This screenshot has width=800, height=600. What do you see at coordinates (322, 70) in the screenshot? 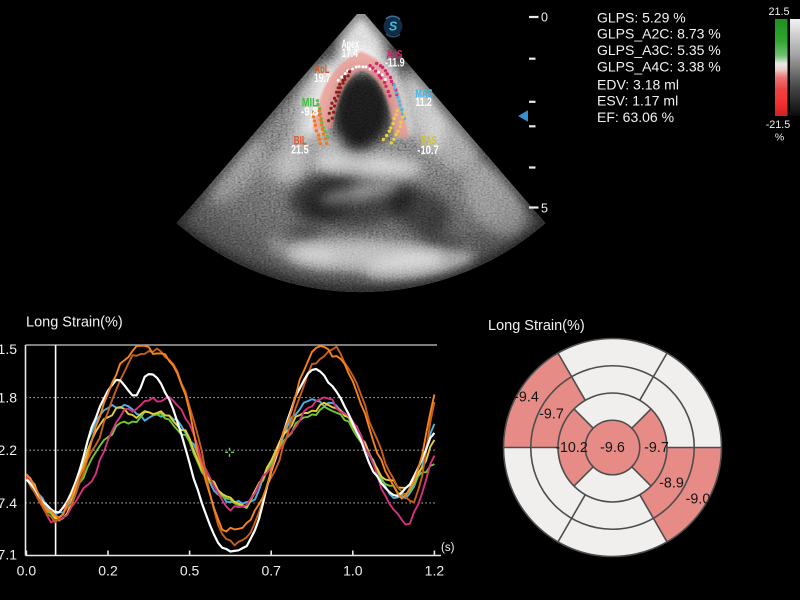
I see `svg-text: ApL` at bounding box center [322, 70].